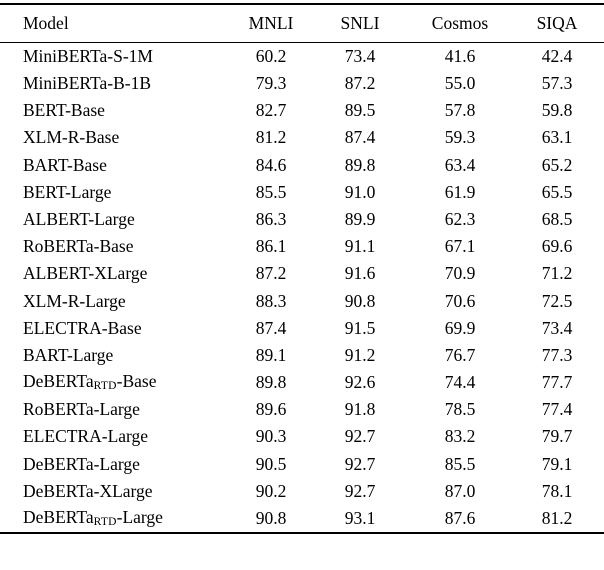 Image resolution: width=604 pixels, height=570 pixels. What do you see at coordinates (360, 382) in the screenshot?
I see `score-cell-snli: 92.6` at bounding box center [360, 382].